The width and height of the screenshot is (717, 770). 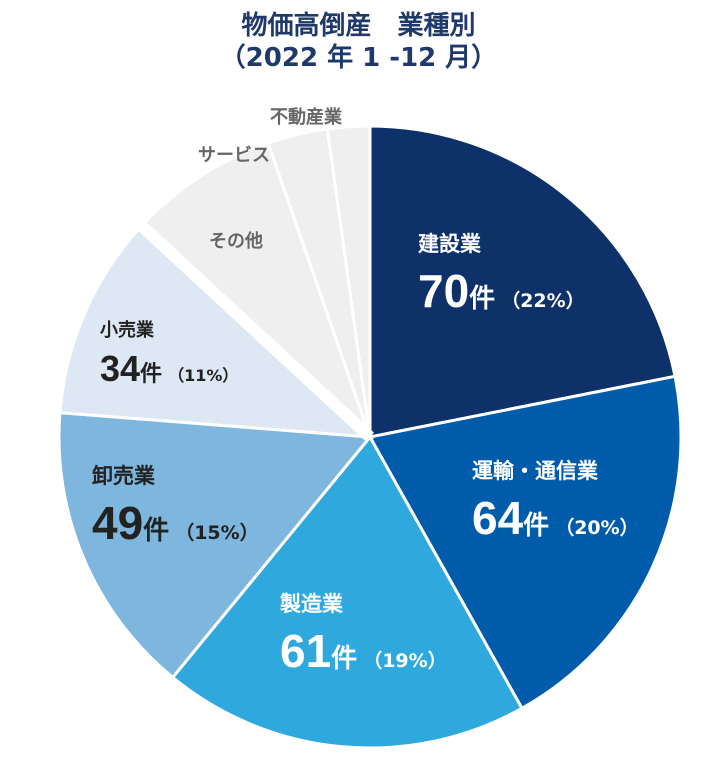 What do you see at coordinates (256, 331) in the screenshot?
I see `slice-gap` at bounding box center [256, 331].